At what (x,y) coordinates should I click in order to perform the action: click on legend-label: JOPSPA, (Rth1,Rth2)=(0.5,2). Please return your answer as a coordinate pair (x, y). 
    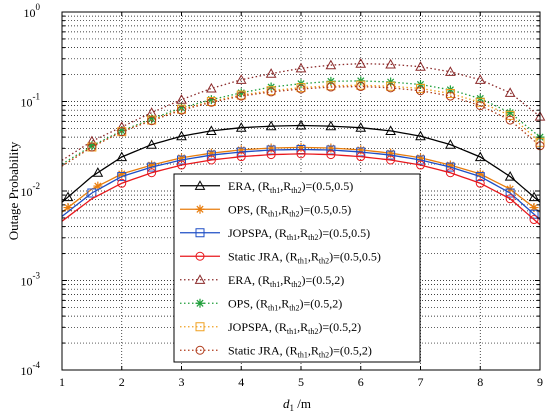
    Looking at the image, I should click on (294, 328).